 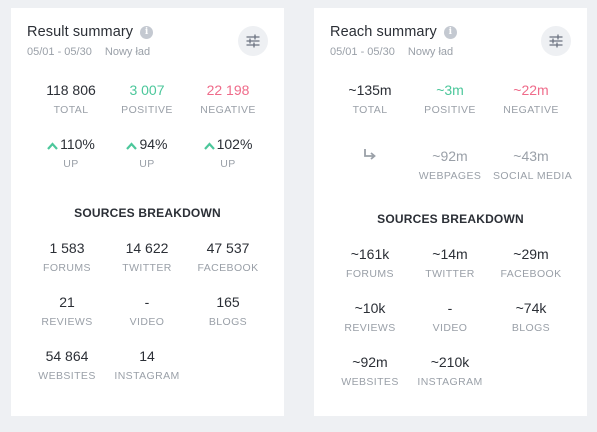 I want to click on stat-value: 3 007, so click(x=147, y=90).